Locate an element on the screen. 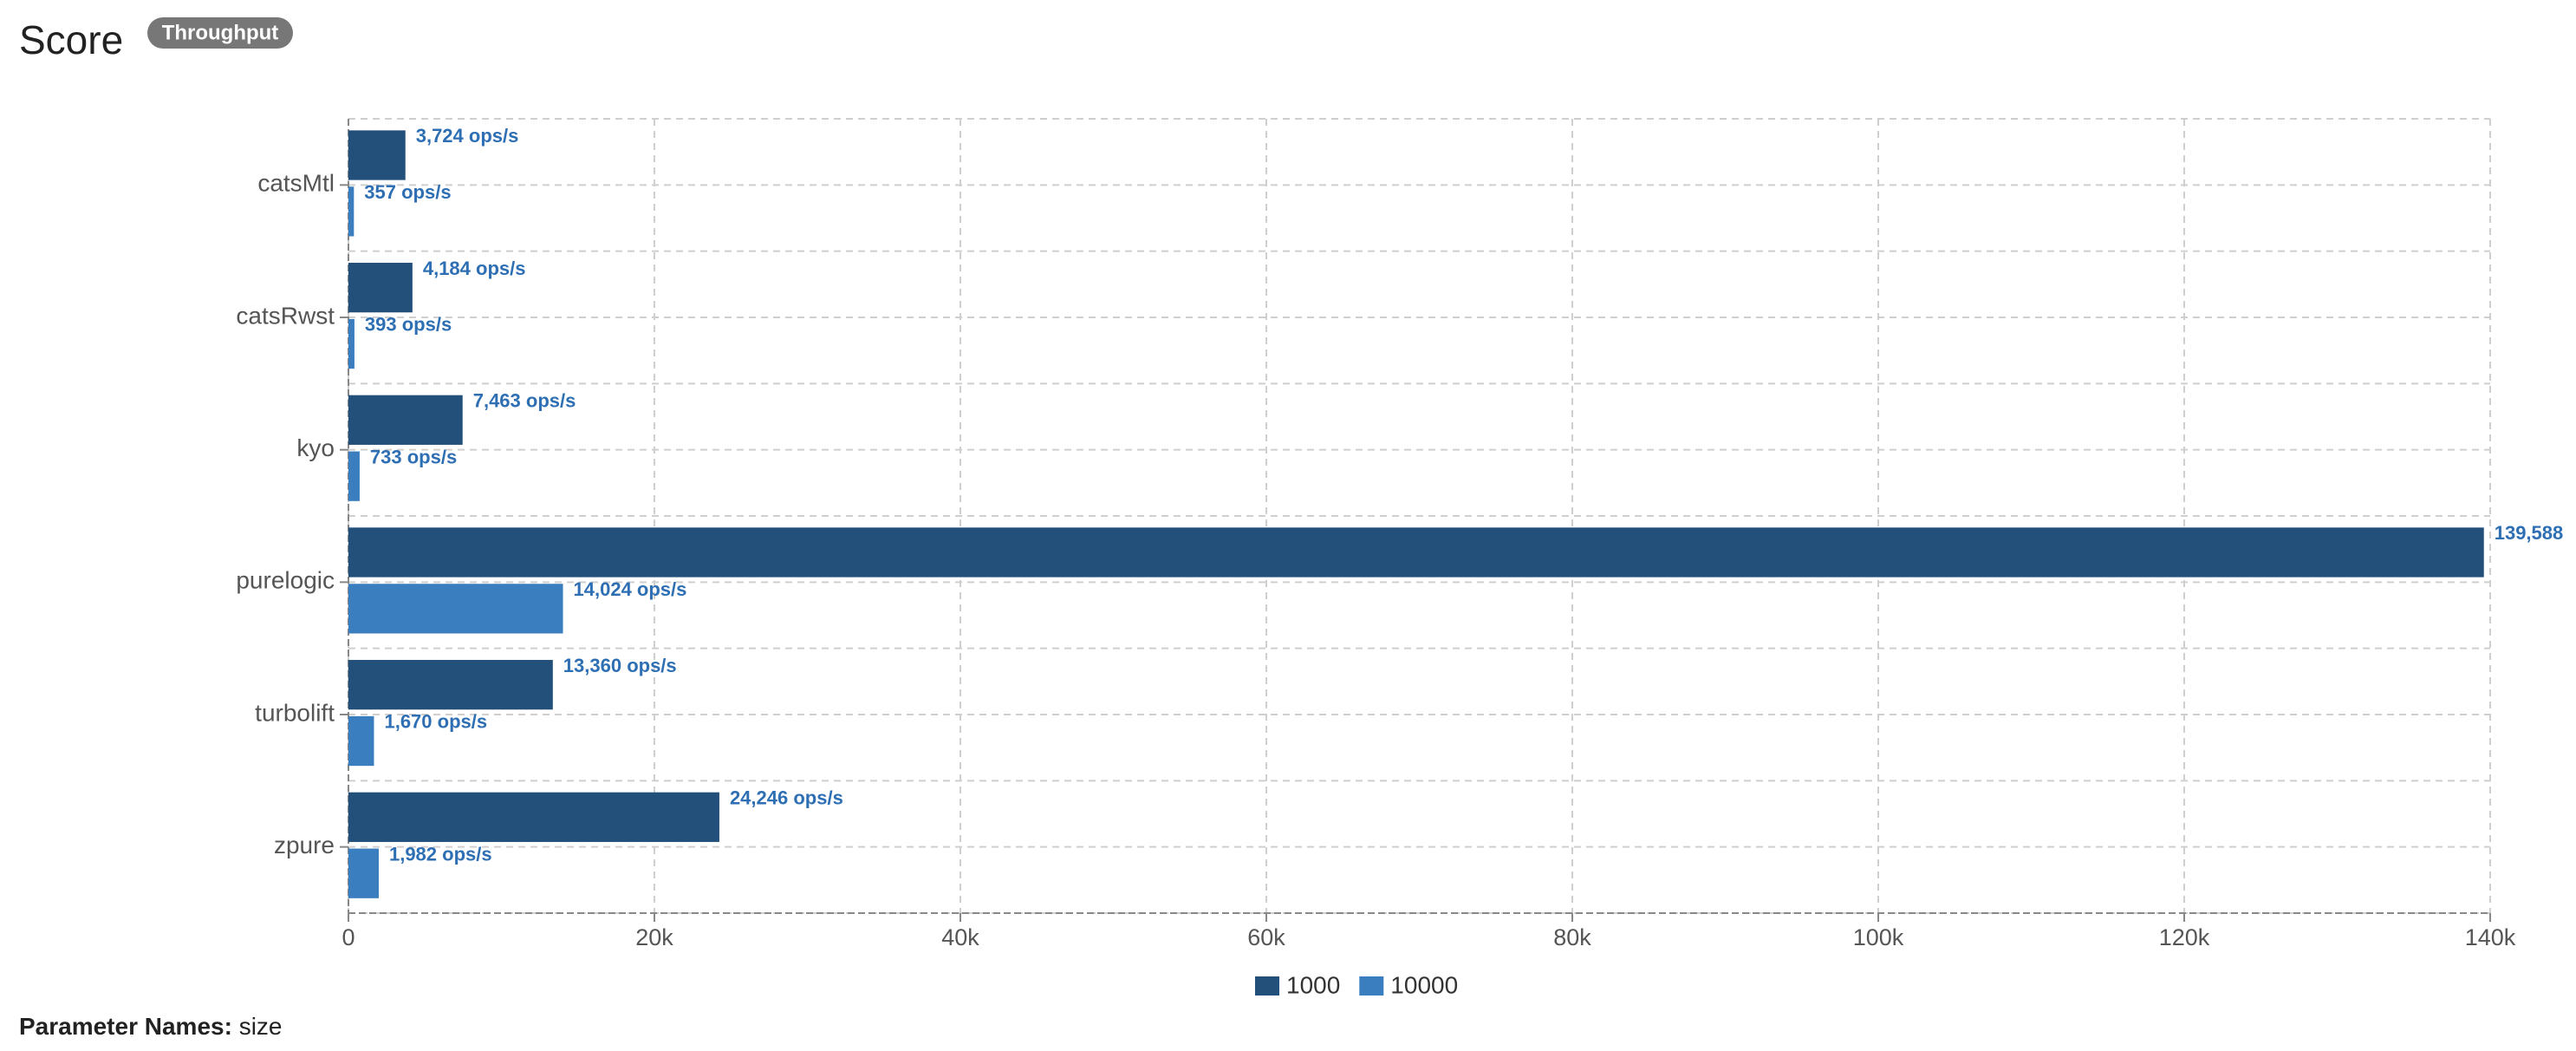 The height and width of the screenshot is (1051, 2576). value-label: 24,246 ops/s is located at coordinates (786, 798).